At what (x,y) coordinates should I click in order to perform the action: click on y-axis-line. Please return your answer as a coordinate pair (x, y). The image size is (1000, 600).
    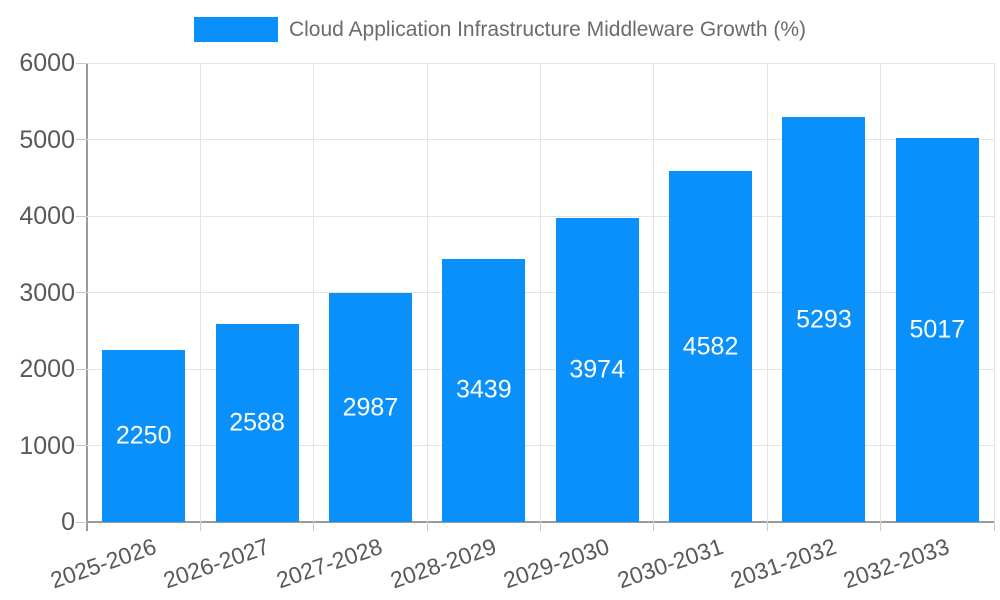
    Looking at the image, I should click on (87, 297).